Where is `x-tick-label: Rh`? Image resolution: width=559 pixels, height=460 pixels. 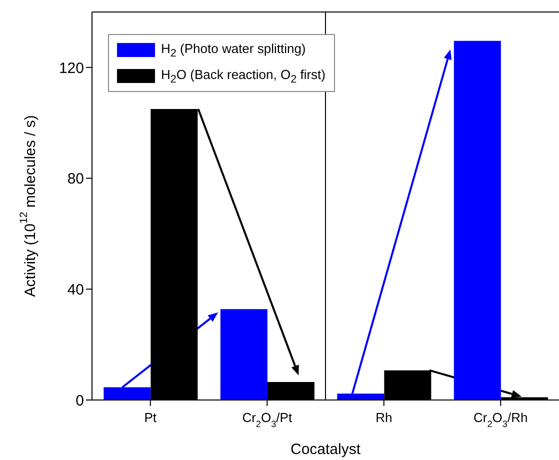
x-tick-label: Rh is located at coordinates (384, 417).